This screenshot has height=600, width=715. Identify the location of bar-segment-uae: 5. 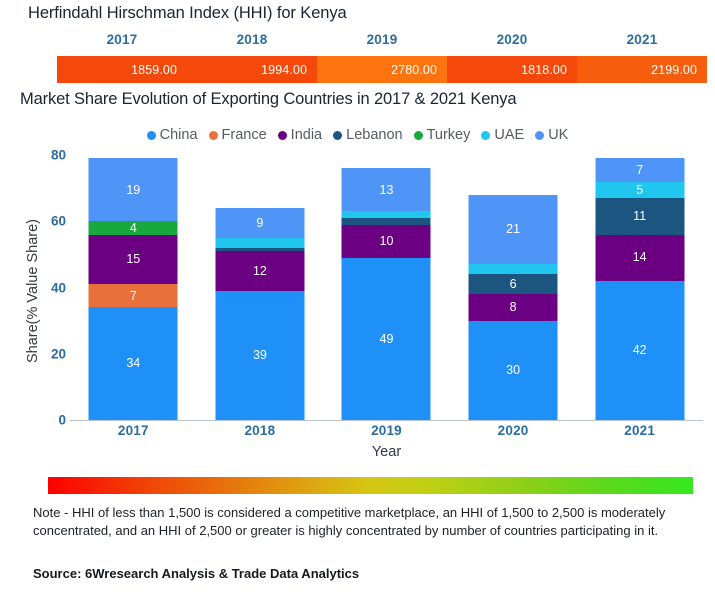
(640, 190).